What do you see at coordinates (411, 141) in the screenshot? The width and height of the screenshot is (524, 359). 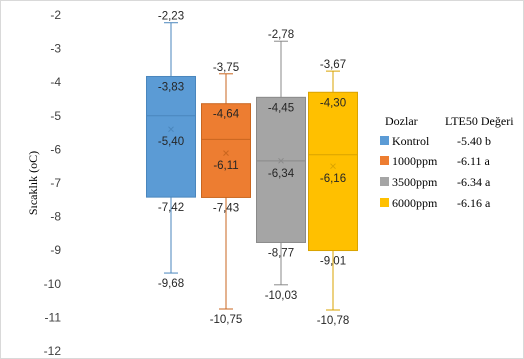 I see `legend-entry-name: Kontrol` at bounding box center [411, 141].